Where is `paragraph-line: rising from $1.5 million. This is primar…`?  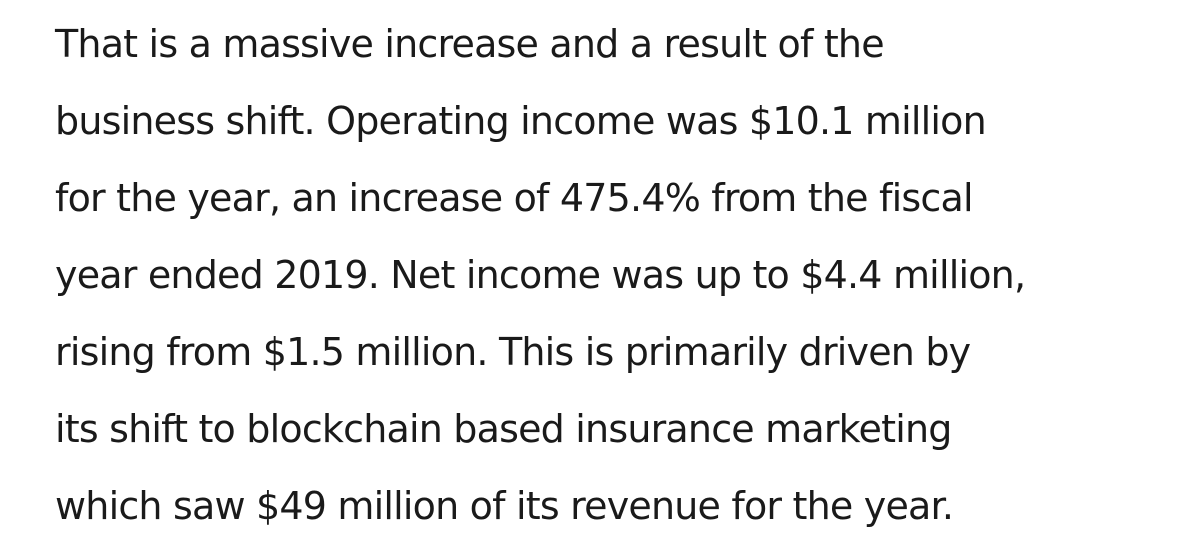
paragraph-line: rising from $1.5 million. This is primar… is located at coordinates (513, 352).